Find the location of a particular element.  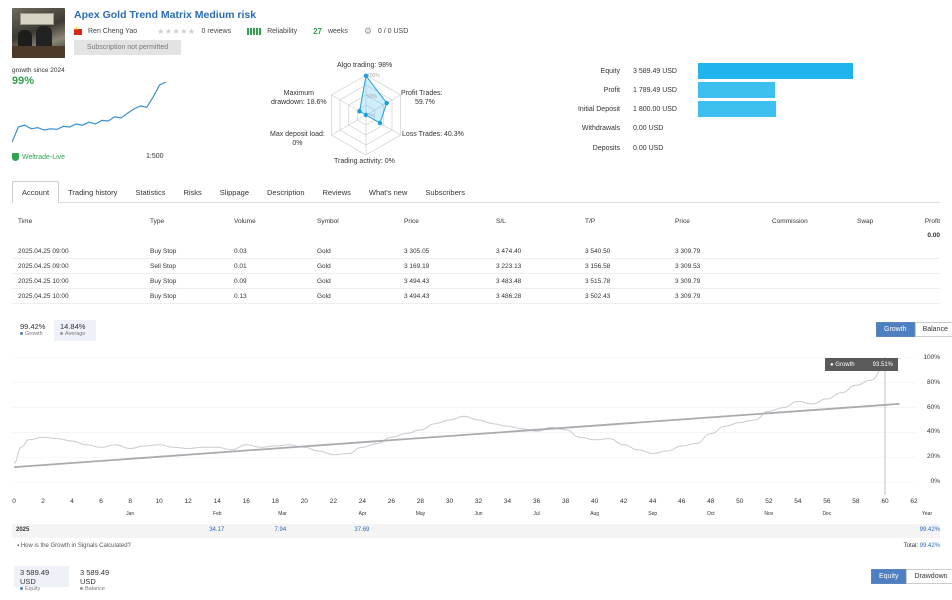

balance-row: Deposits 0.00 USD is located at coordinates (629, 148).